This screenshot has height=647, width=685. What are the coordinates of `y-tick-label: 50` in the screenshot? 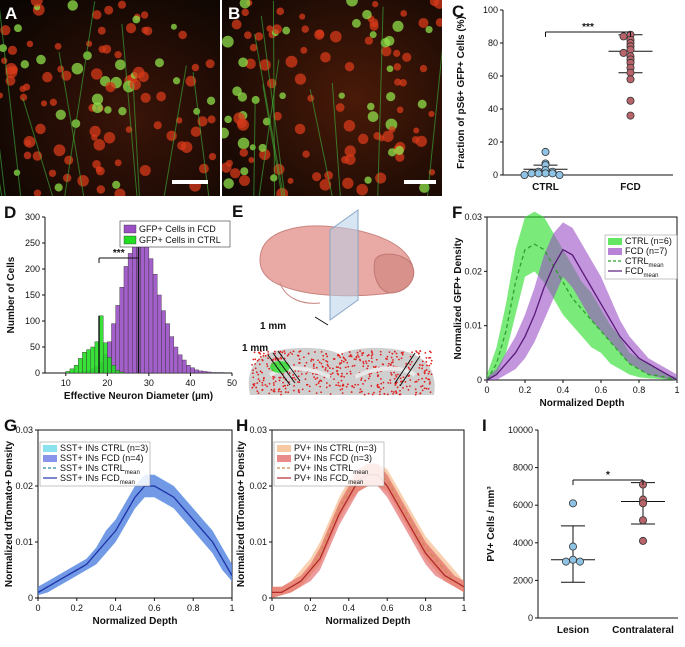 It's located at (35, 347).